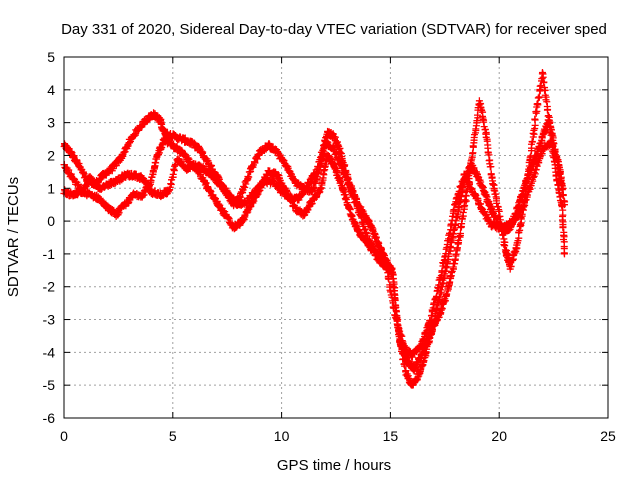 The image size is (640, 480). What do you see at coordinates (51, 155) in the screenshot?
I see `y-tick-label: 2` at bounding box center [51, 155].